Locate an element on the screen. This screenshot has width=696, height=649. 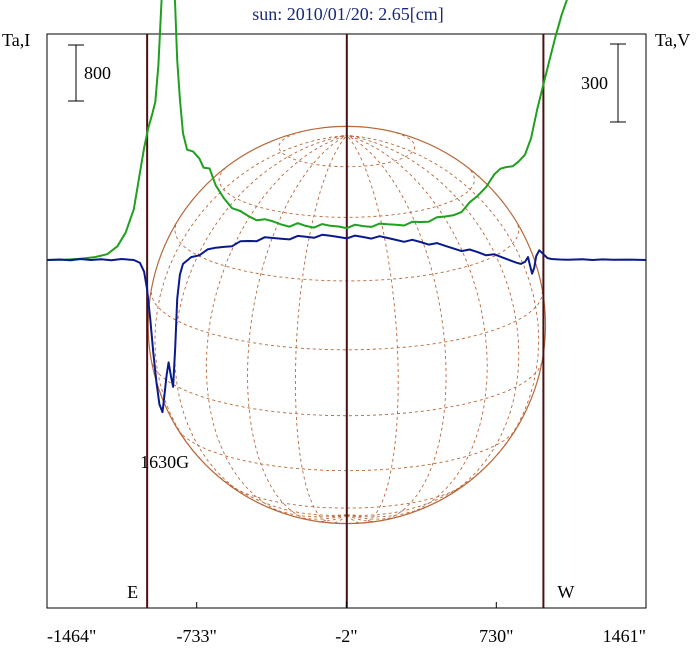
x-tick-label: -2" is located at coordinates (346, 636).